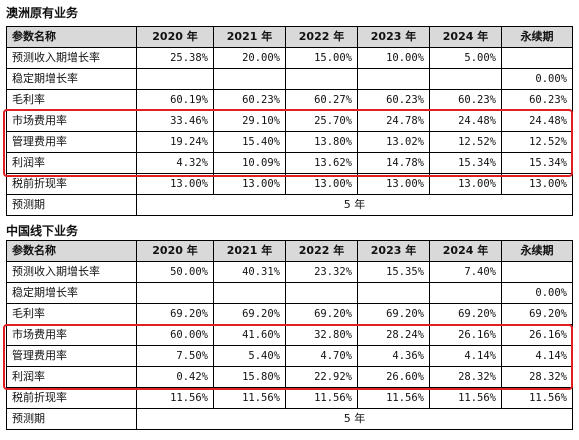 This screenshot has height=440, width=579. I want to click on cell-value: 22.92%, so click(321, 377).